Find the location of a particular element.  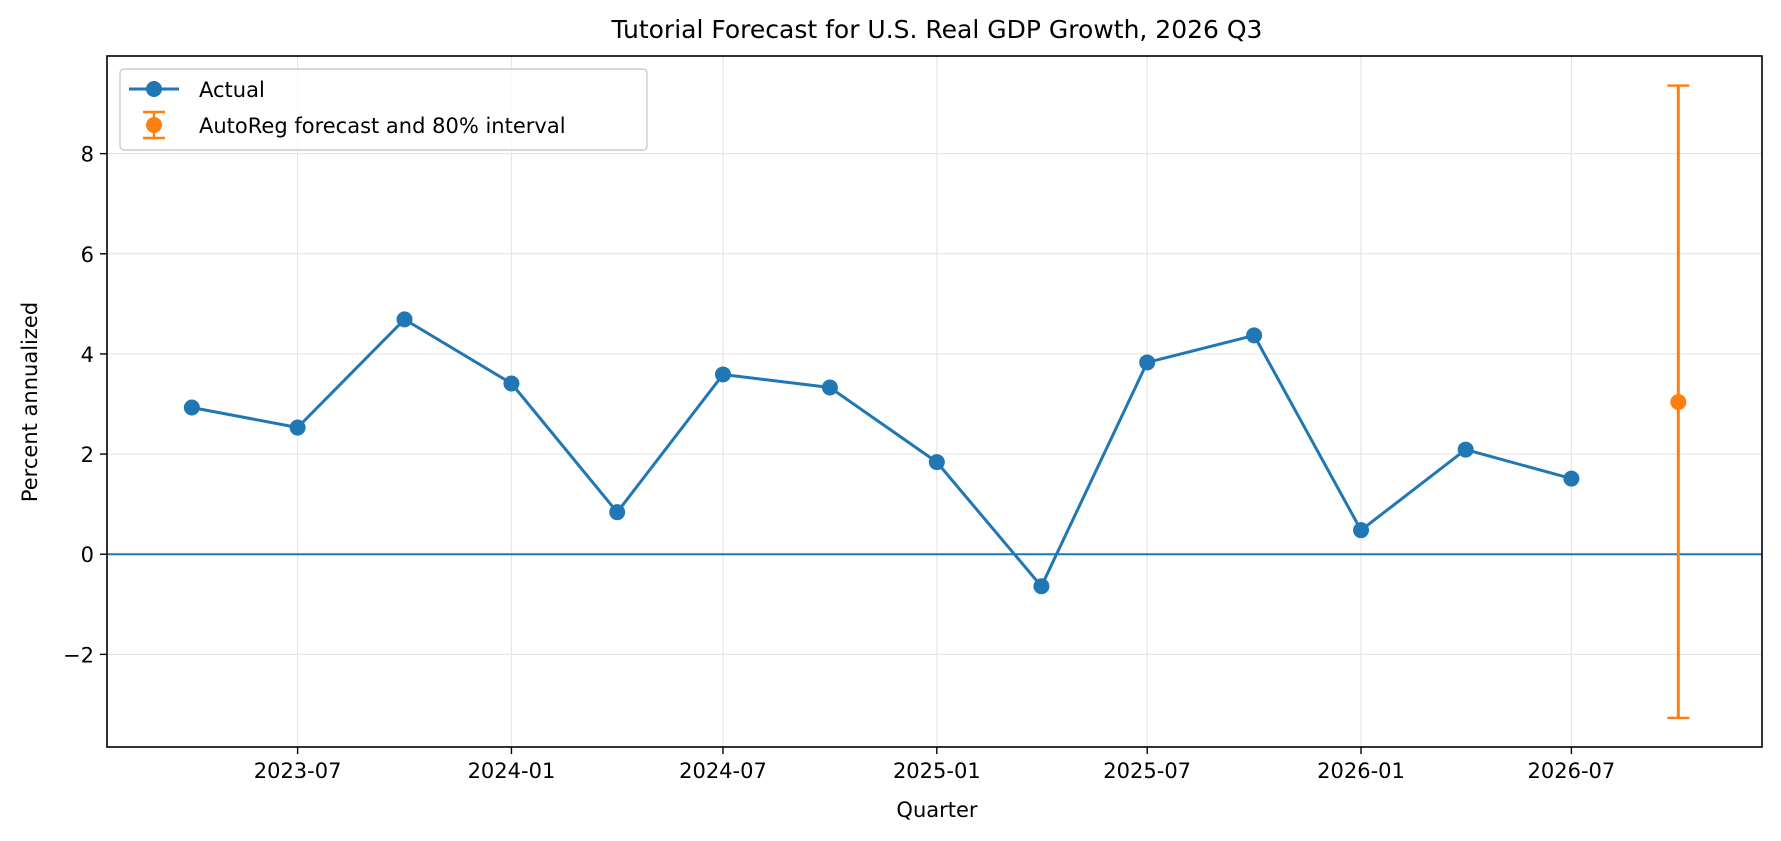

y-tick-label: 0 is located at coordinates (87, 555).